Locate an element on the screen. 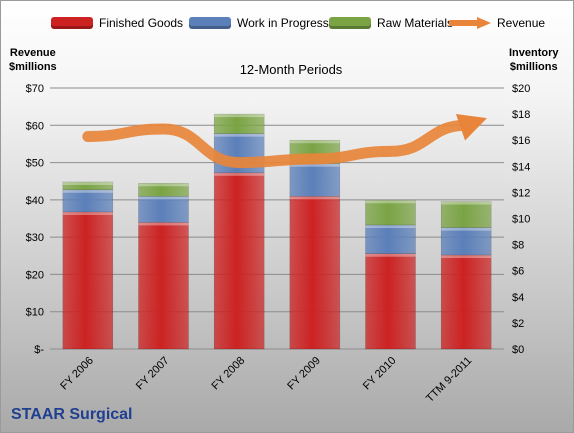 This screenshot has height=433, width=574. legend-label-finished-goods: Finished Goods is located at coordinates (141, 23).